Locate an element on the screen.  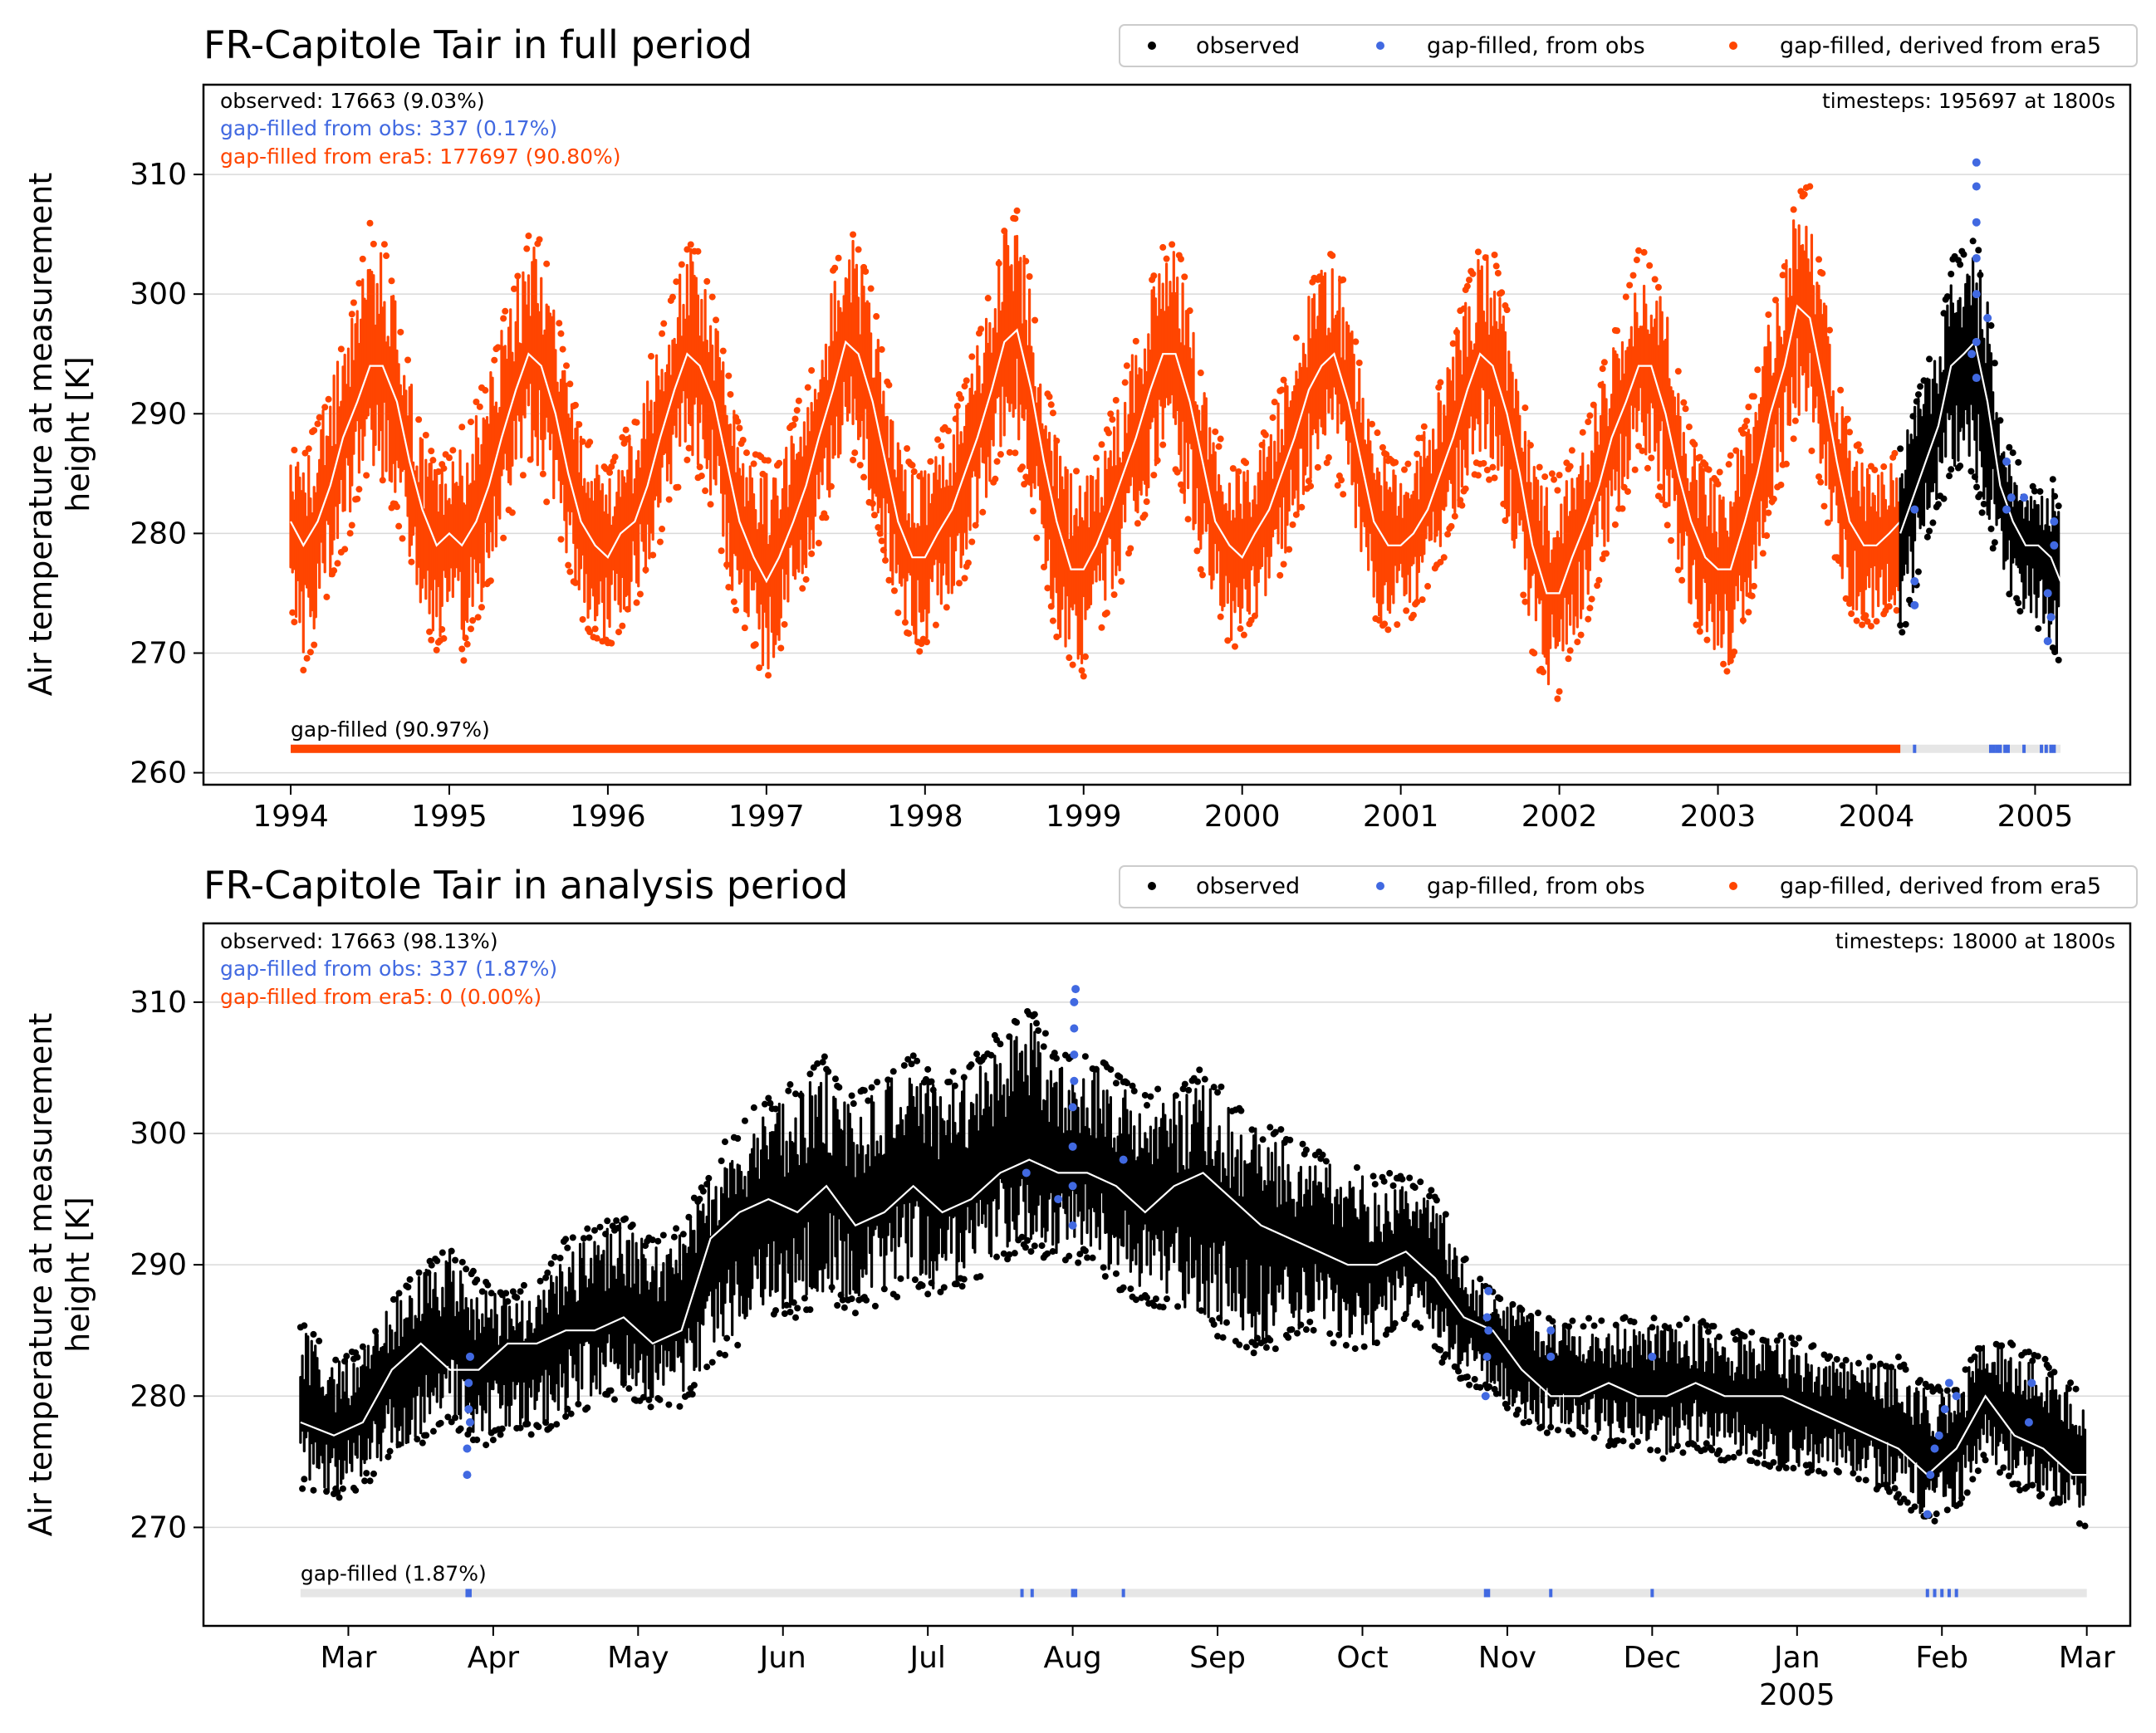
gap-bar-obs-mark is located at coordinates (2024, 748).